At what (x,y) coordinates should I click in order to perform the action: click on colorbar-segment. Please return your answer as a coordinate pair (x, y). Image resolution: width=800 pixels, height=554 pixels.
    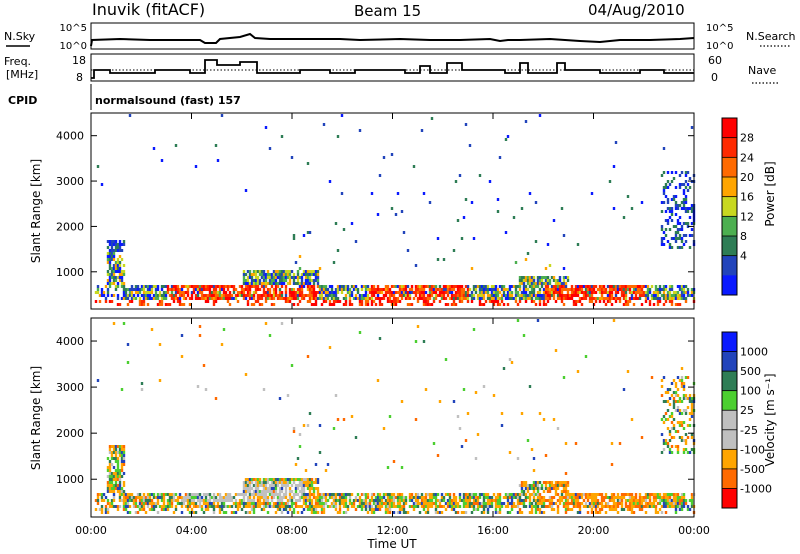
    Looking at the image, I should click on (729, 187).